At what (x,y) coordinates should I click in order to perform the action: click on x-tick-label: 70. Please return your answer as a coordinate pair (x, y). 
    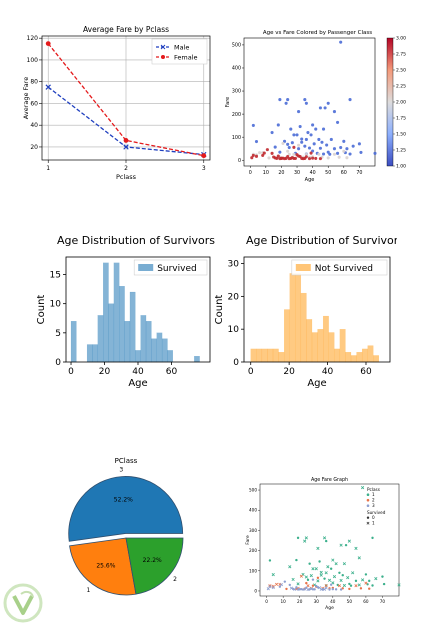
    Looking at the image, I should click on (359, 173).